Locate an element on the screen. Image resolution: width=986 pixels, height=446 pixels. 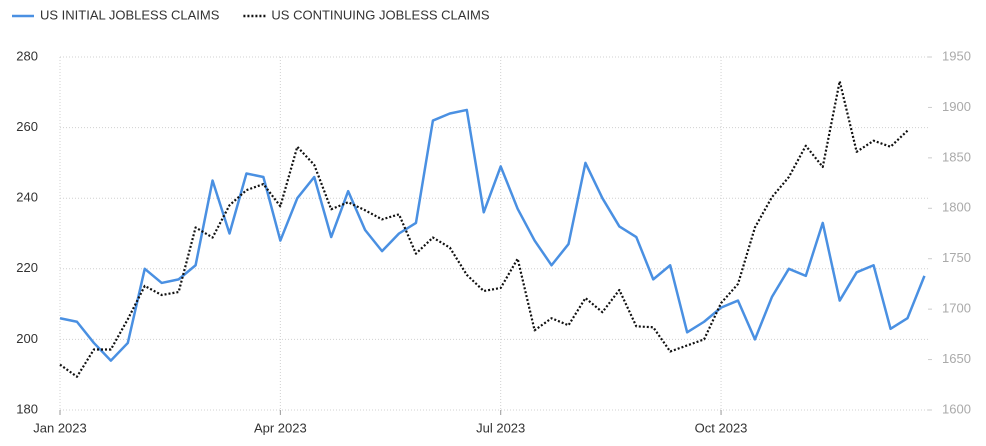
x-tick-label: Apr 2023 is located at coordinates (280, 427).